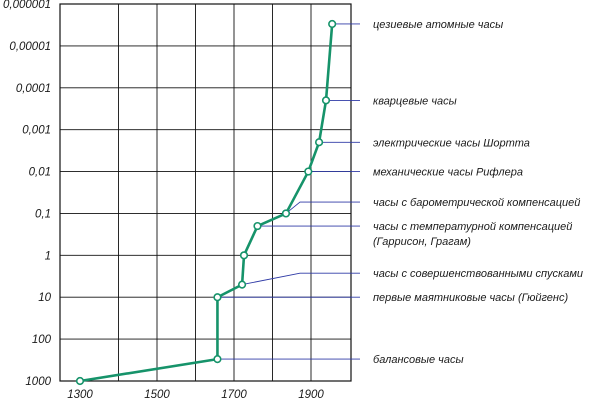  What do you see at coordinates (438, 25) in the screenshot?
I see `annotation-label: цезиевые атомные часы` at bounding box center [438, 25].